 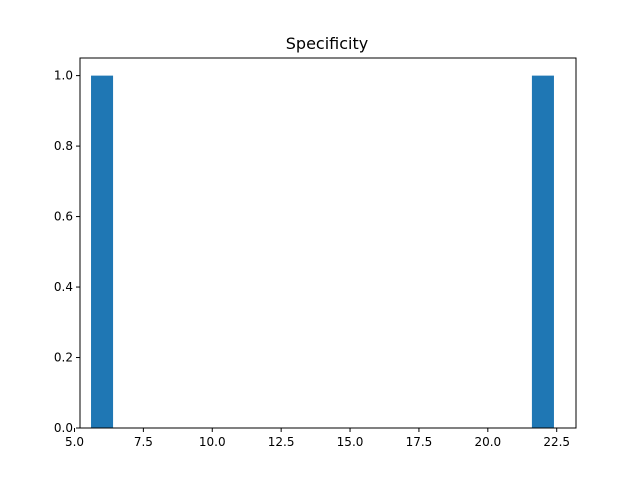 What do you see at coordinates (63, 217) in the screenshot?
I see `y-tick-label: 0.6` at bounding box center [63, 217].